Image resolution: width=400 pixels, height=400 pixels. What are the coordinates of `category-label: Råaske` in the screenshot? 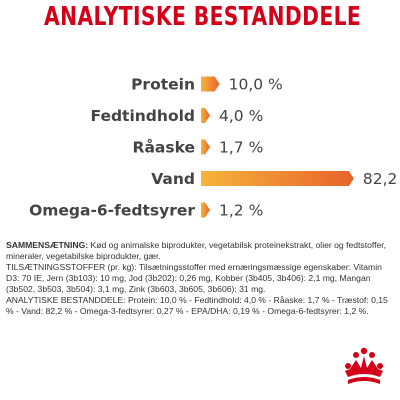 It's located at (164, 147).